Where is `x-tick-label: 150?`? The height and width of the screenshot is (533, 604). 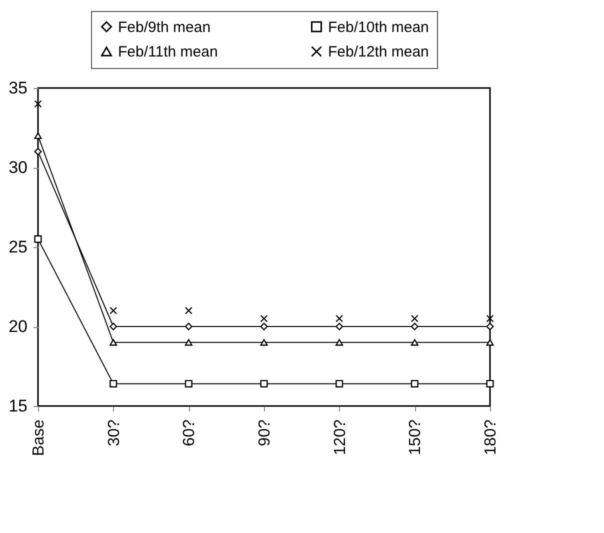
x-tick-label: 150? is located at coordinates (415, 437).